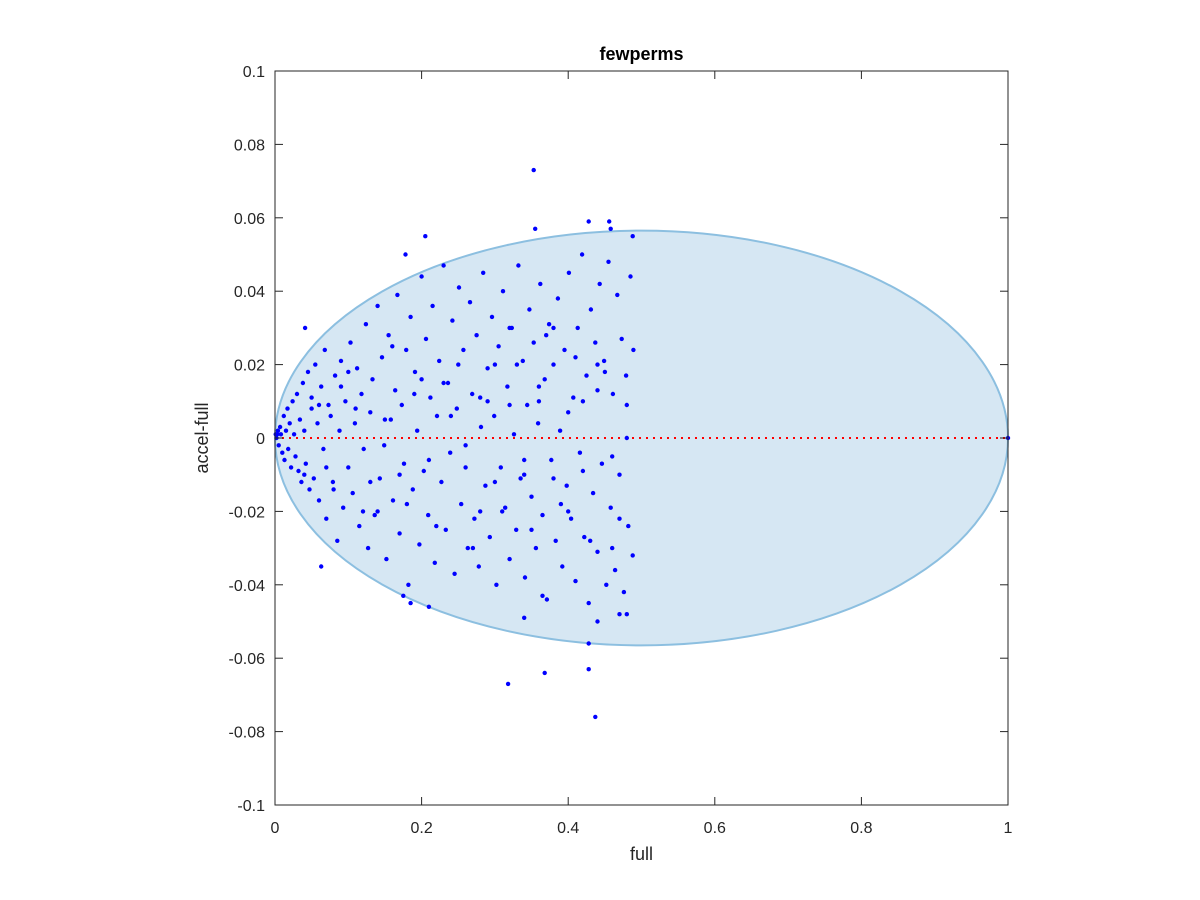  I want to click on y-tick-label: -0.06, so click(247, 659).